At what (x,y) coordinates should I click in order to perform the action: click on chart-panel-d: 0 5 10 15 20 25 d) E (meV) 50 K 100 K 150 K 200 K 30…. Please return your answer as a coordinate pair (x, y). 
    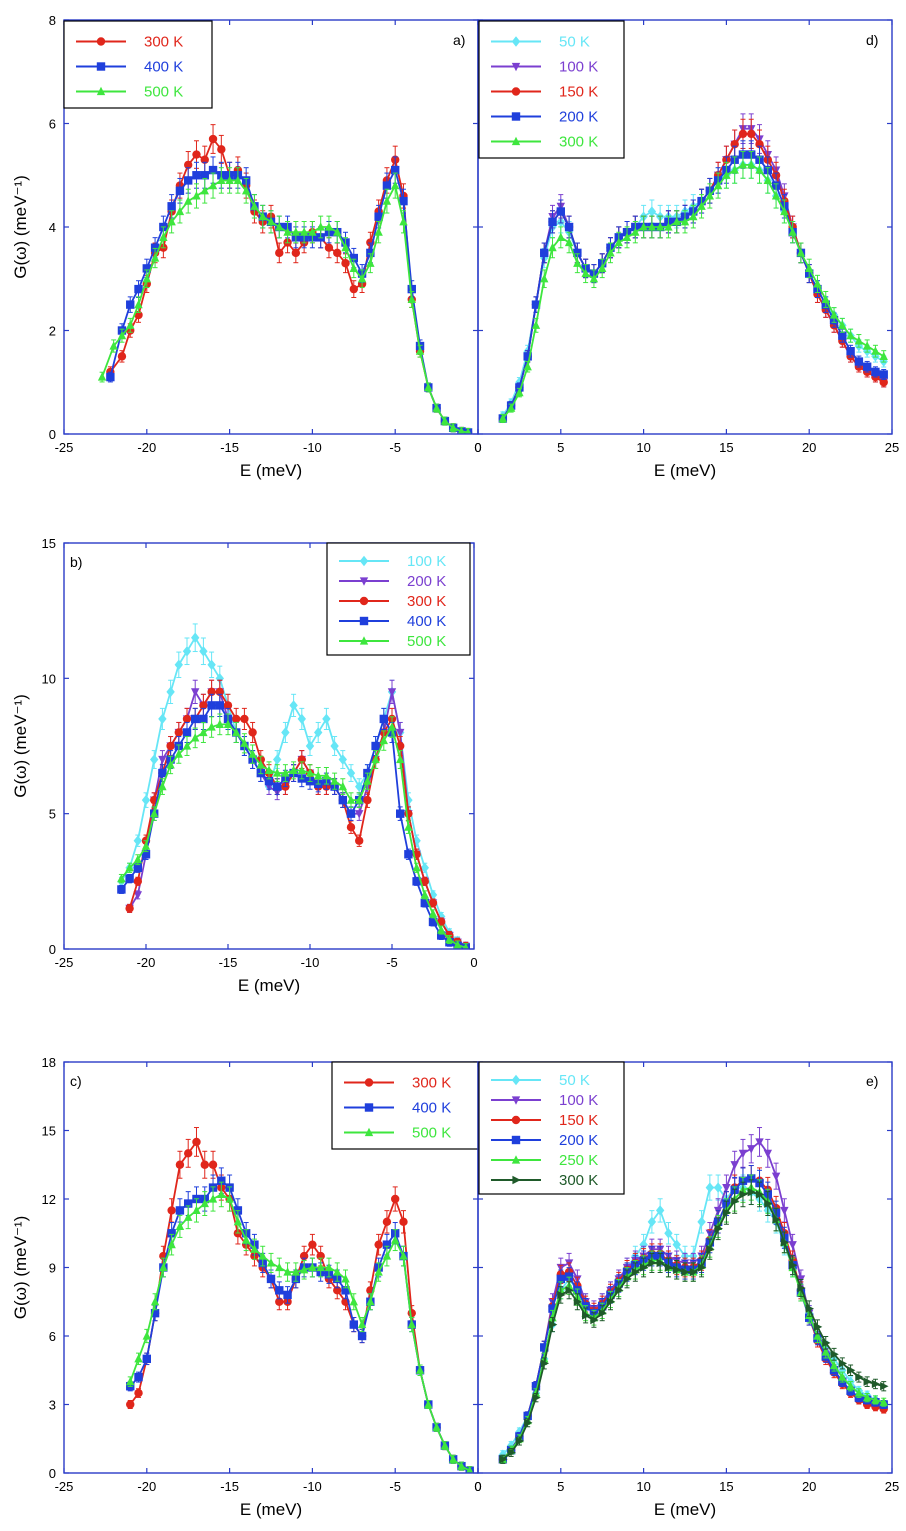
    Looking at the image, I should click on (686, 249).